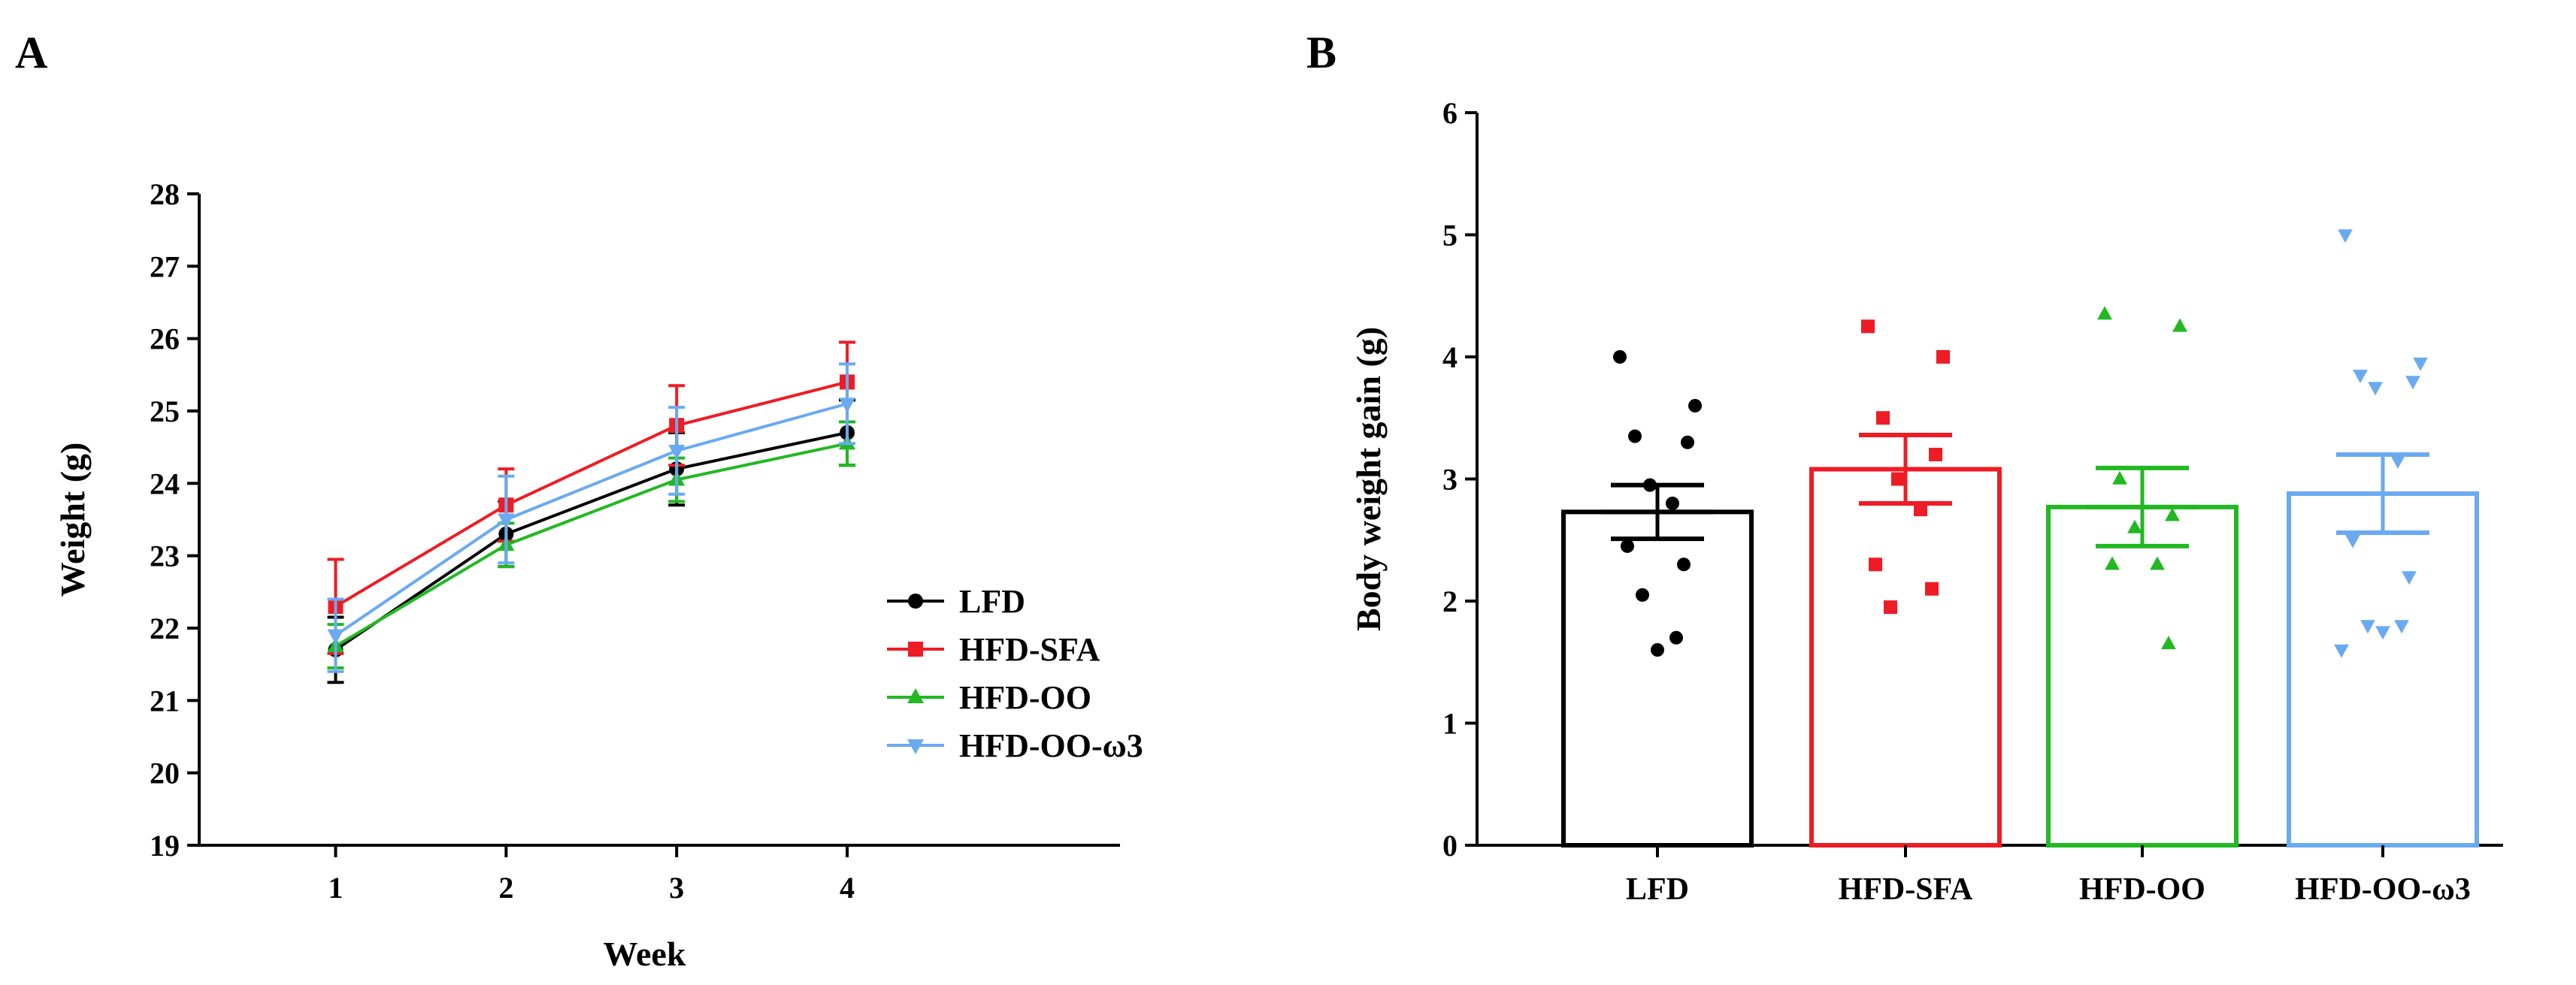 The height and width of the screenshot is (985, 2576). What do you see at coordinates (1321, 52) in the screenshot?
I see `panel-b-label: B` at bounding box center [1321, 52].